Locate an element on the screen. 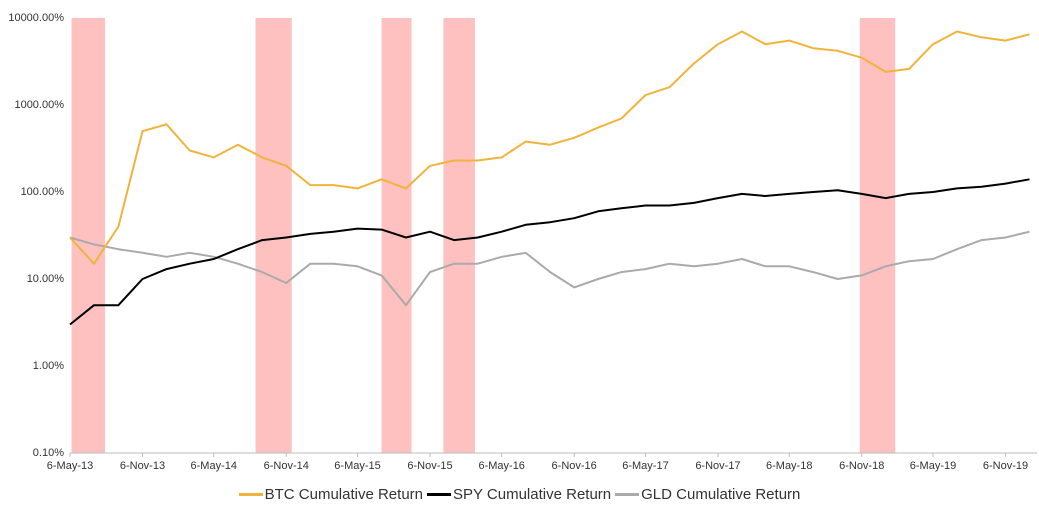 This screenshot has height=510, width=1039. x-tick-label: 6-Nov-17 is located at coordinates (717, 466).